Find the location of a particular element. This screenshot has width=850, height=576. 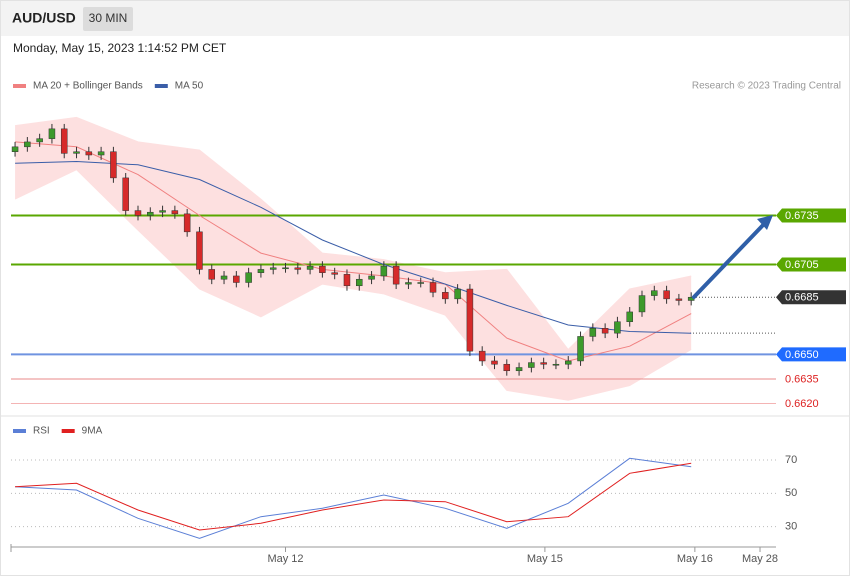

legend-label: MA 20 + Bollinger Bands is located at coordinates (88, 86).